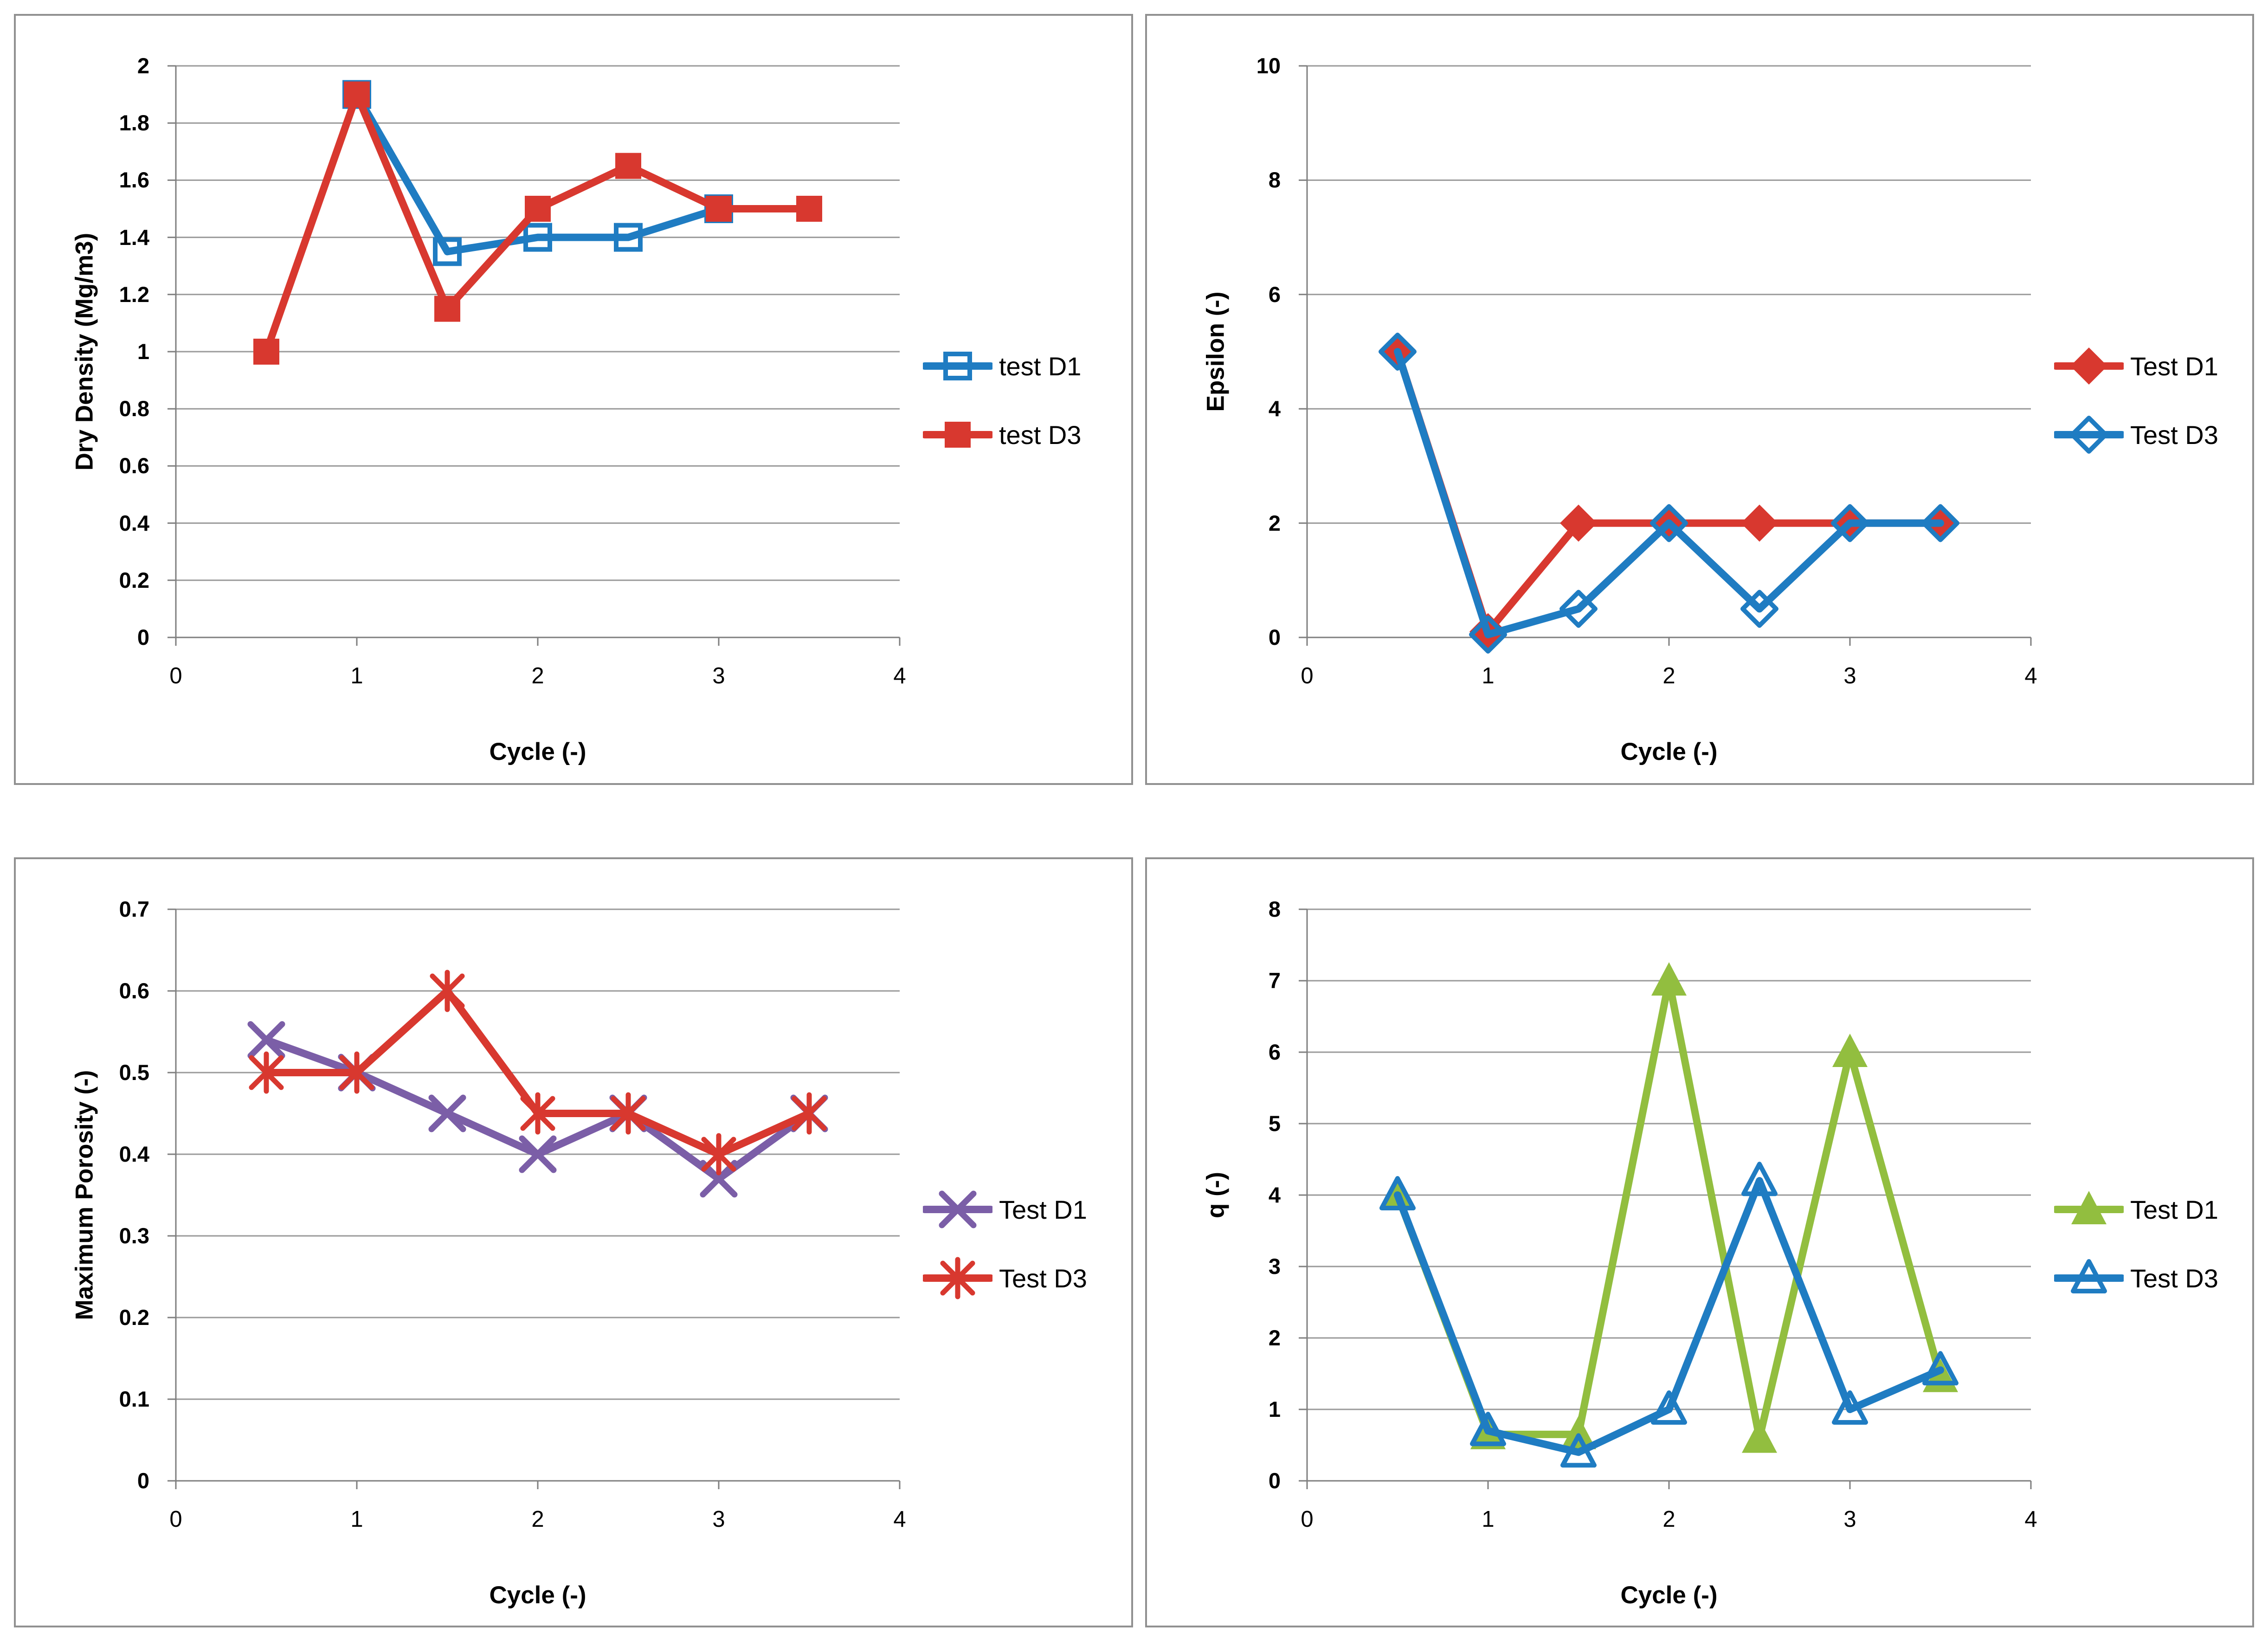 The width and height of the screenshot is (2268, 1633). I want to click on epsilon-plot, so click(1665, 359).